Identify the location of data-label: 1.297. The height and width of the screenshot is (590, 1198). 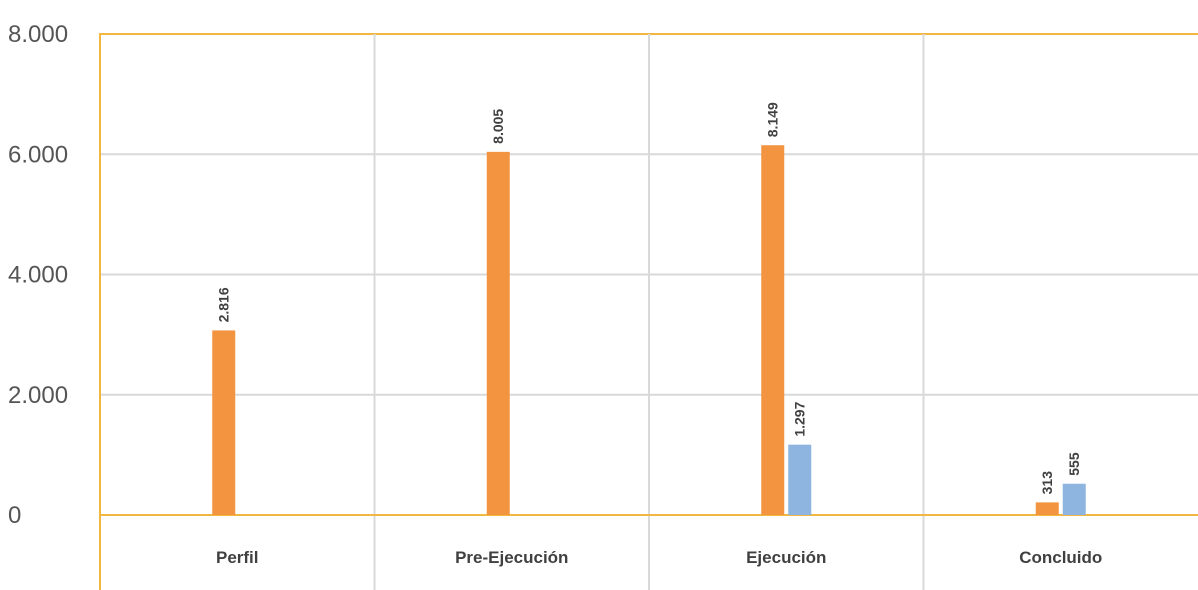
(800, 418).